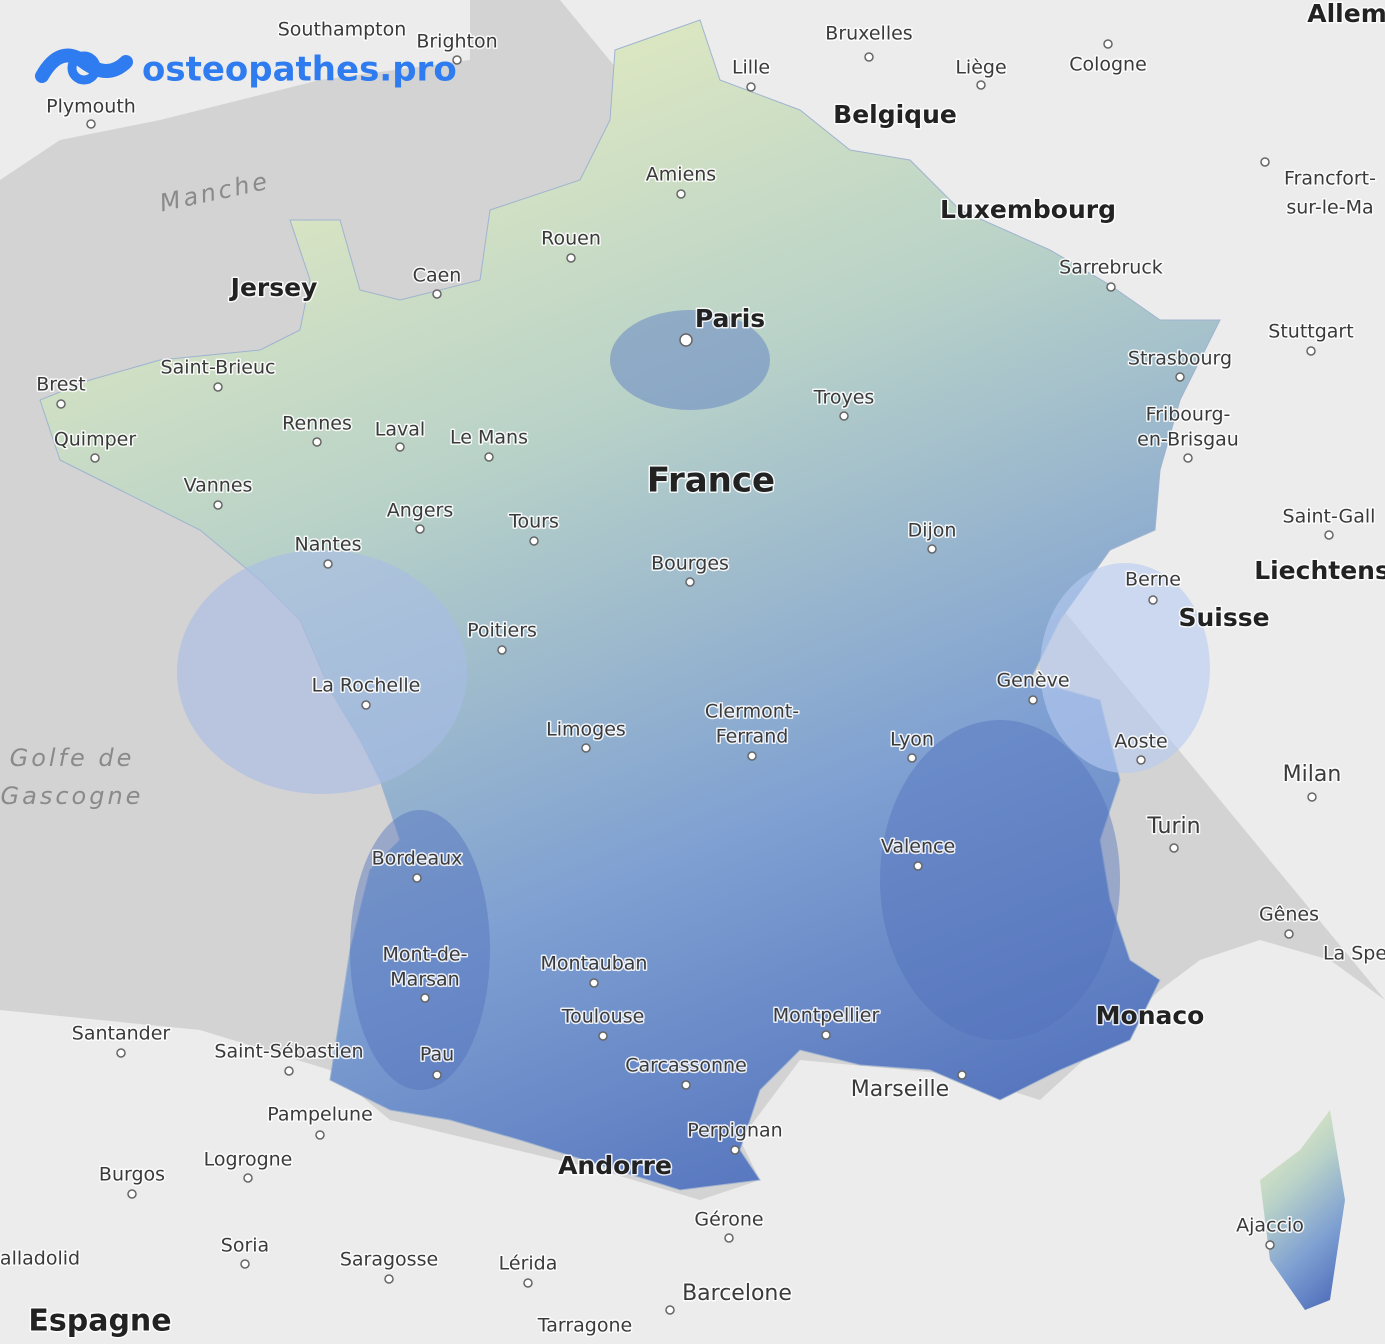 The height and width of the screenshot is (1344, 1385). What do you see at coordinates (603, 1017) in the screenshot?
I see `city-label: Toulouse` at bounding box center [603, 1017].